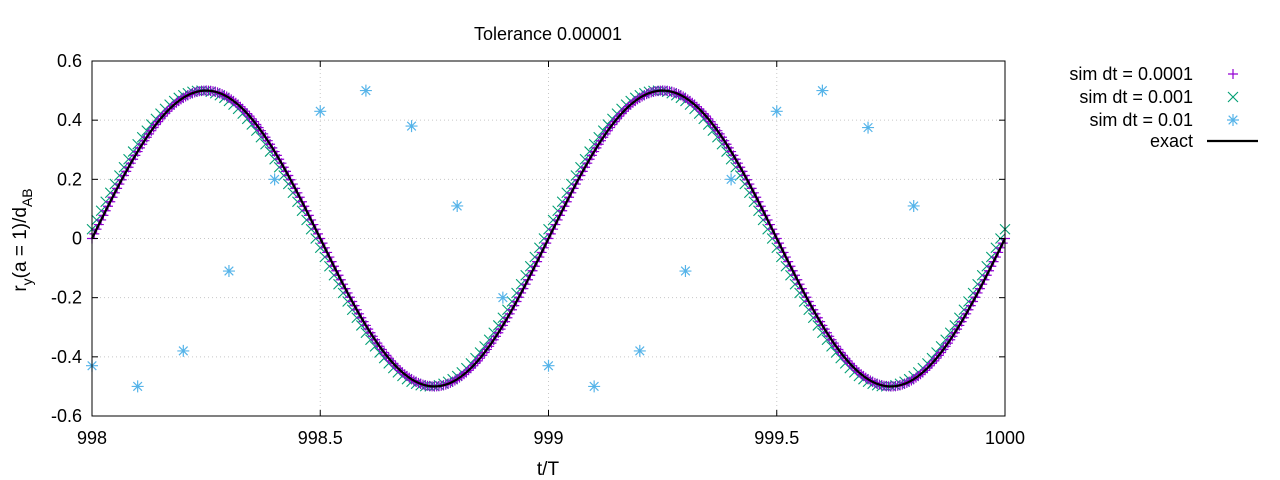 Image resolution: width=1280 pixels, height=480 pixels. I want to click on y-axis-label: ry(a = 1)/dAB, so click(22, 239).